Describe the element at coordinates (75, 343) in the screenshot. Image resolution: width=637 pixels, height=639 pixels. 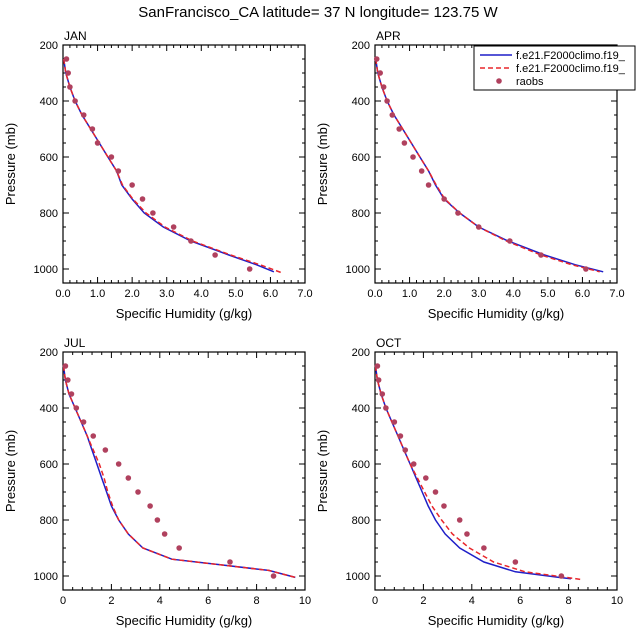
I see `panel-label: JUL` at that location.